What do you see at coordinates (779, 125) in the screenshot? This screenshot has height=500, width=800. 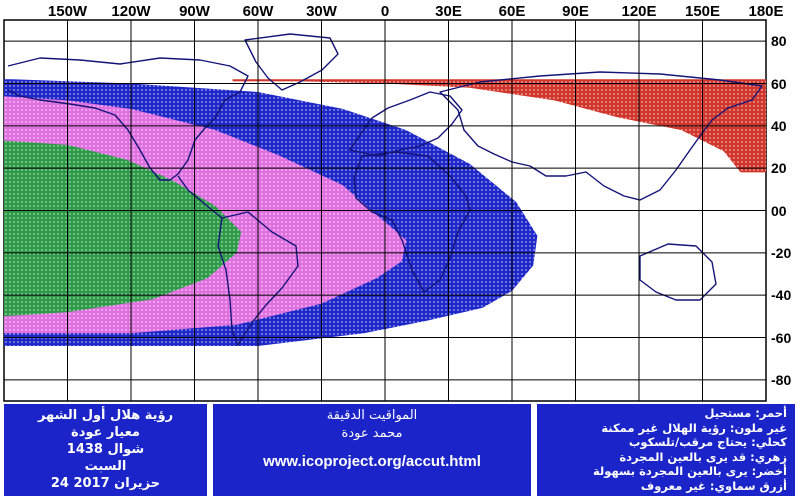 I see `latitude-label: 40` at bounding box center [779, 125].